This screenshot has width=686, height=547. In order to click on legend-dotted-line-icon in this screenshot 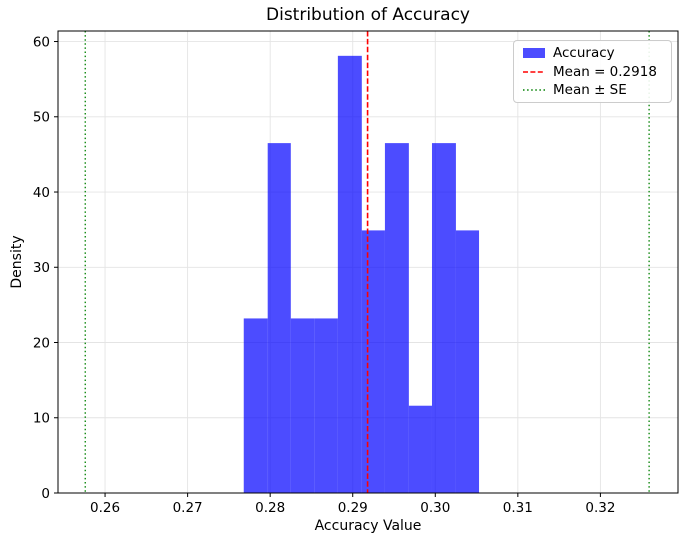, I will do `click(534, 89)`.